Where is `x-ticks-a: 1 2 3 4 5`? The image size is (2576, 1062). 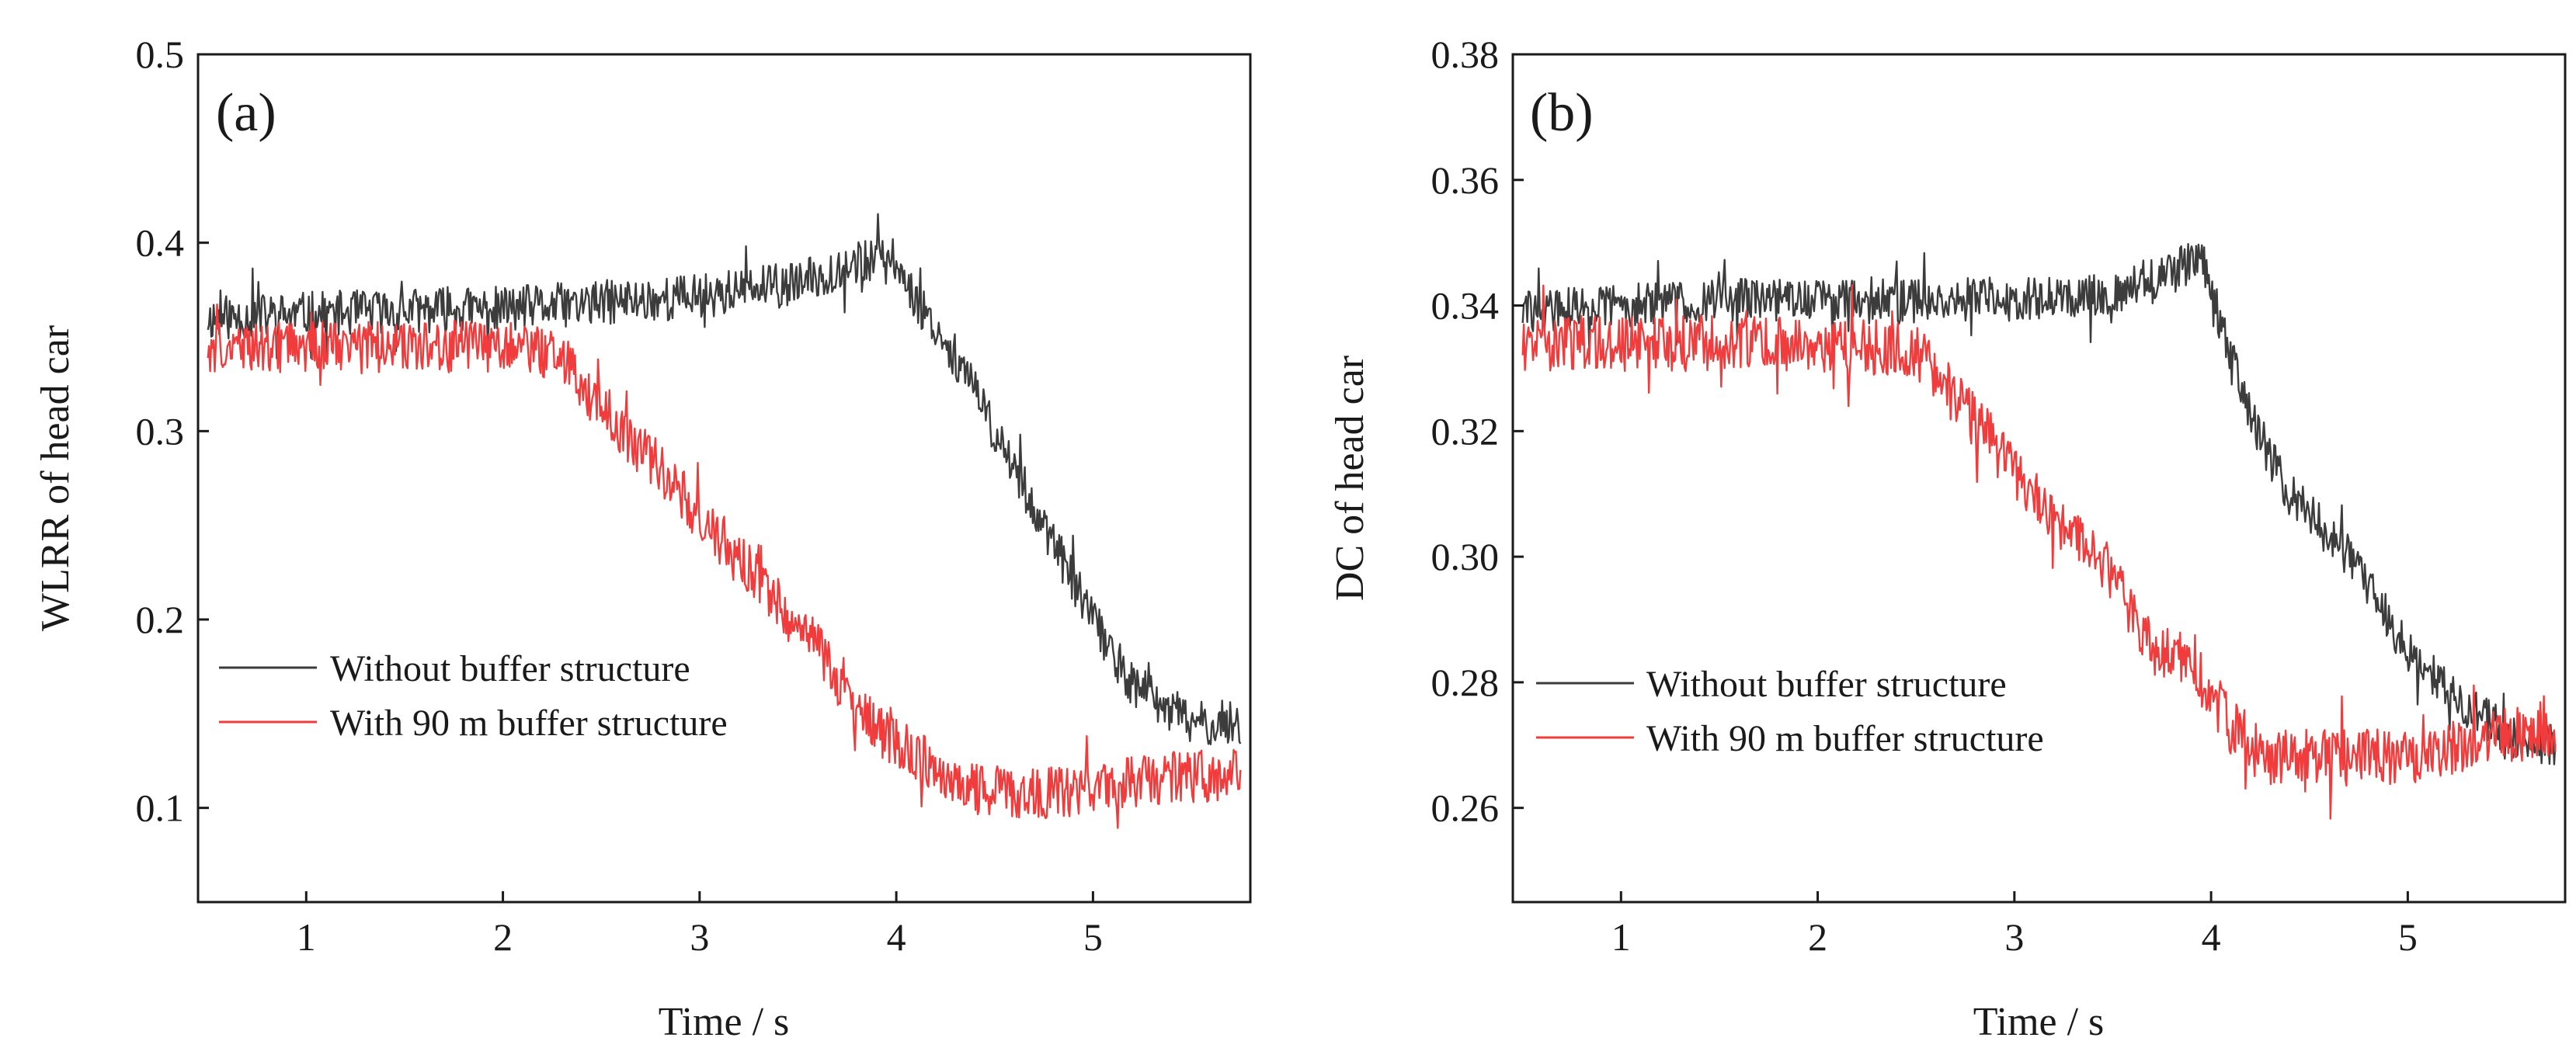 x-ticks-a: 1 2 3 4 5 is located at coordinates (700, 925).